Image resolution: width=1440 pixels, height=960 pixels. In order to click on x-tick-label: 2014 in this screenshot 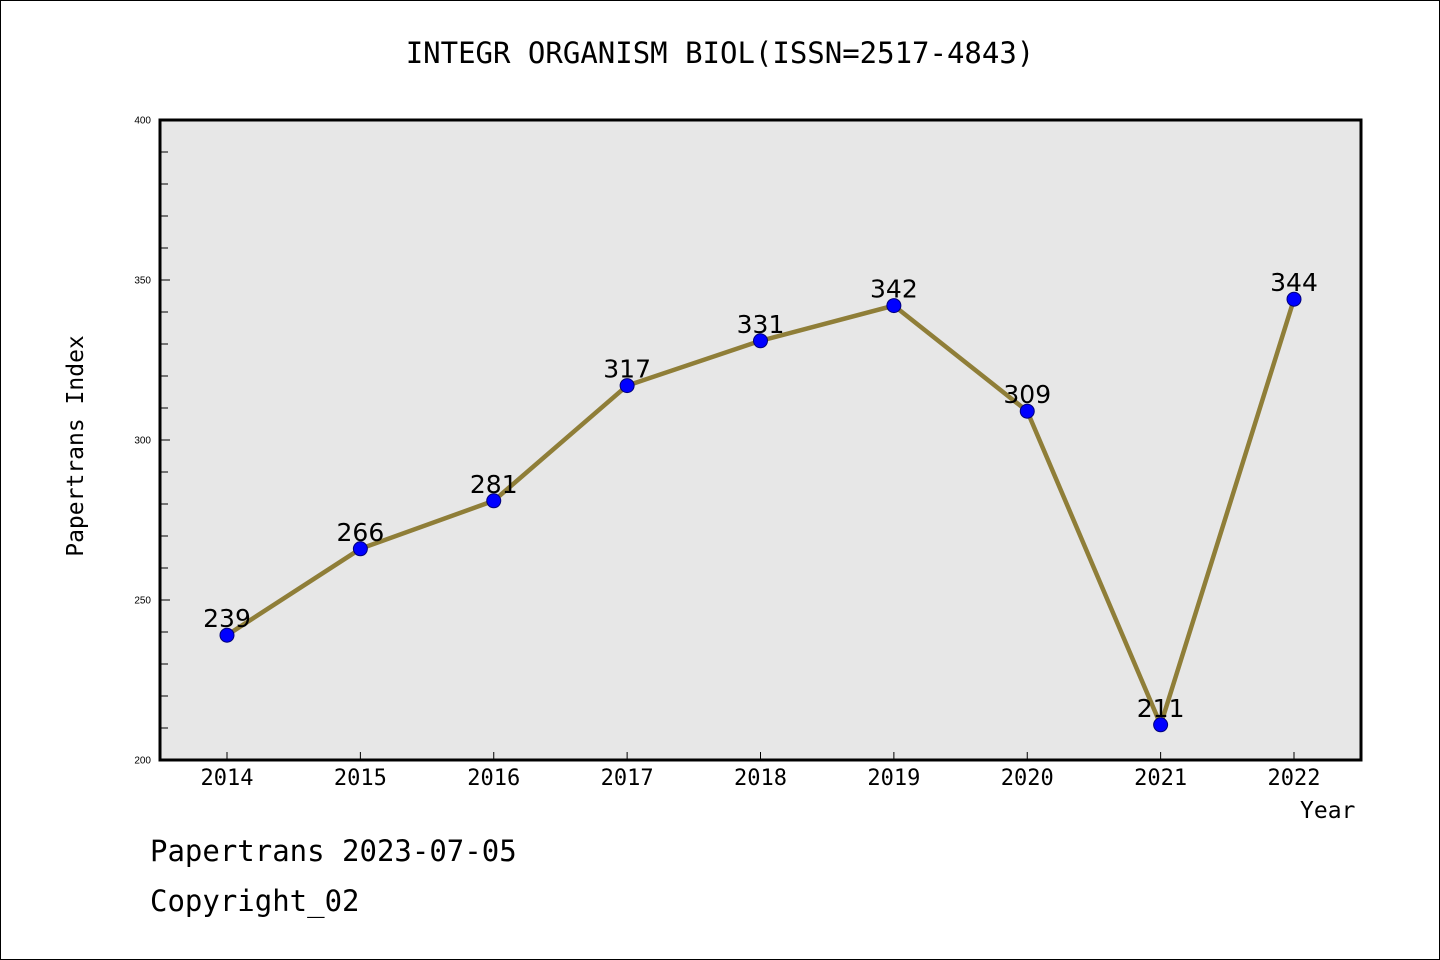, I will do `click(227, 778)`.